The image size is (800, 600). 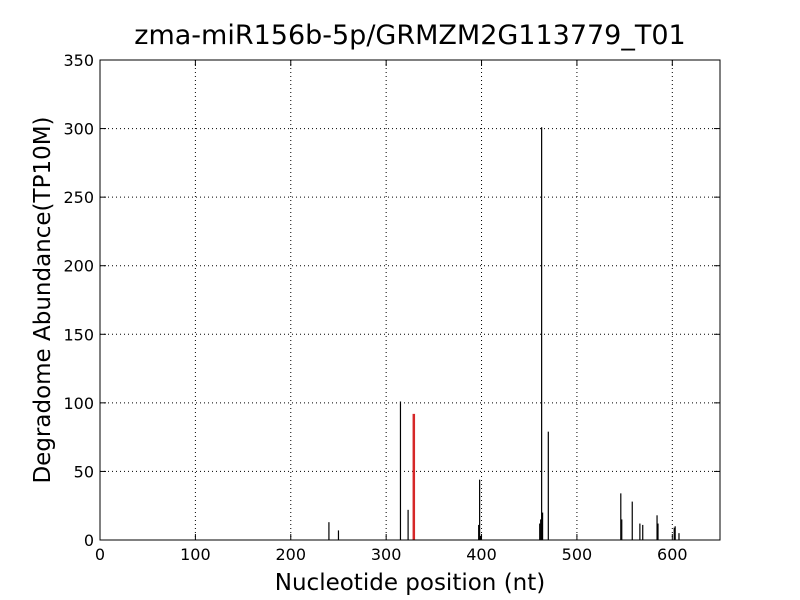 What do you see at coordinates (78, 60) in the screenshot?
I see `y-tick-label: 350` at bounding box center [78, 60].